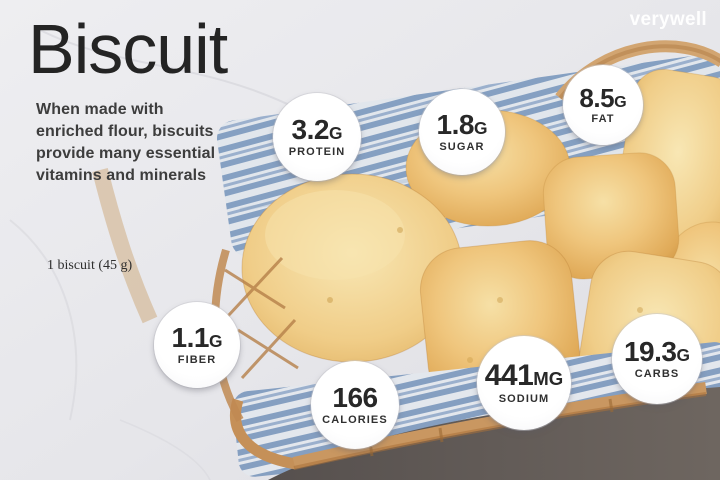 Image resolution: width=720 pixels, height=480 pixels. I want to click on description-line: provide many essential, so click(126, 153).